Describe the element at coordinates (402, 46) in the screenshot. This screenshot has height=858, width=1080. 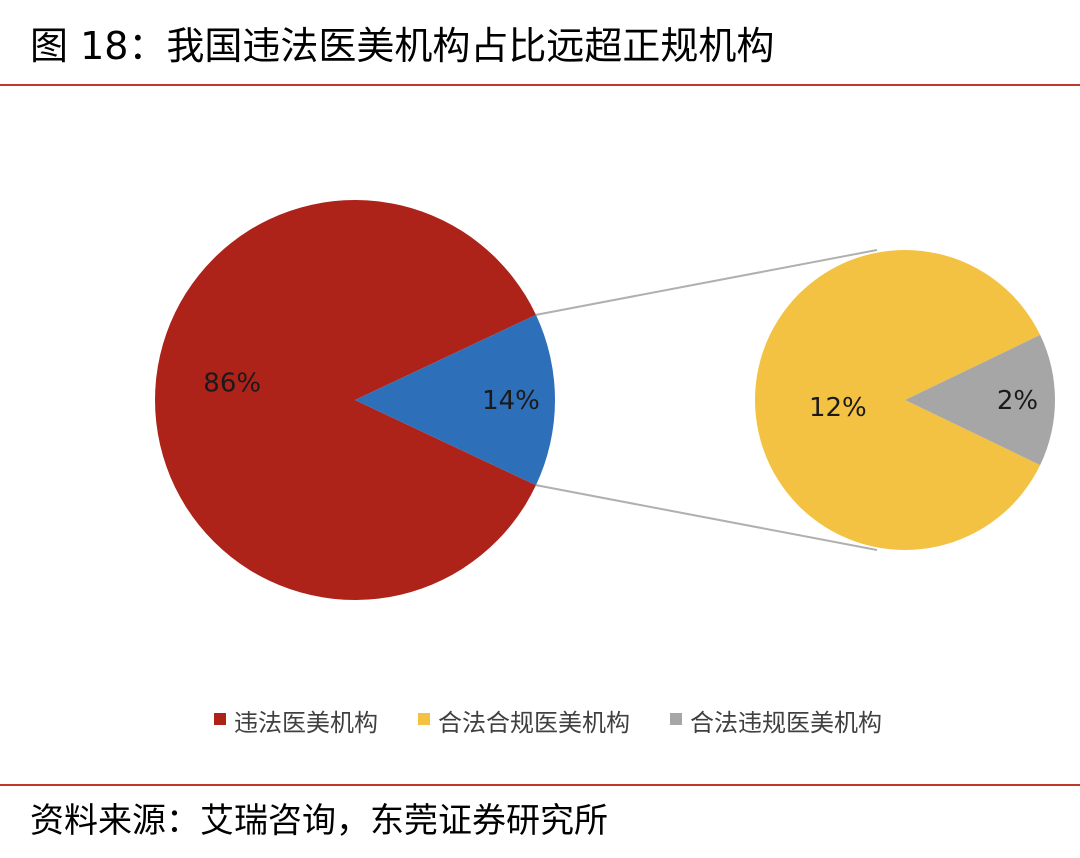
I see `figure-title: 图 18：我国违法医美机构占比远超正规机构` at that location.